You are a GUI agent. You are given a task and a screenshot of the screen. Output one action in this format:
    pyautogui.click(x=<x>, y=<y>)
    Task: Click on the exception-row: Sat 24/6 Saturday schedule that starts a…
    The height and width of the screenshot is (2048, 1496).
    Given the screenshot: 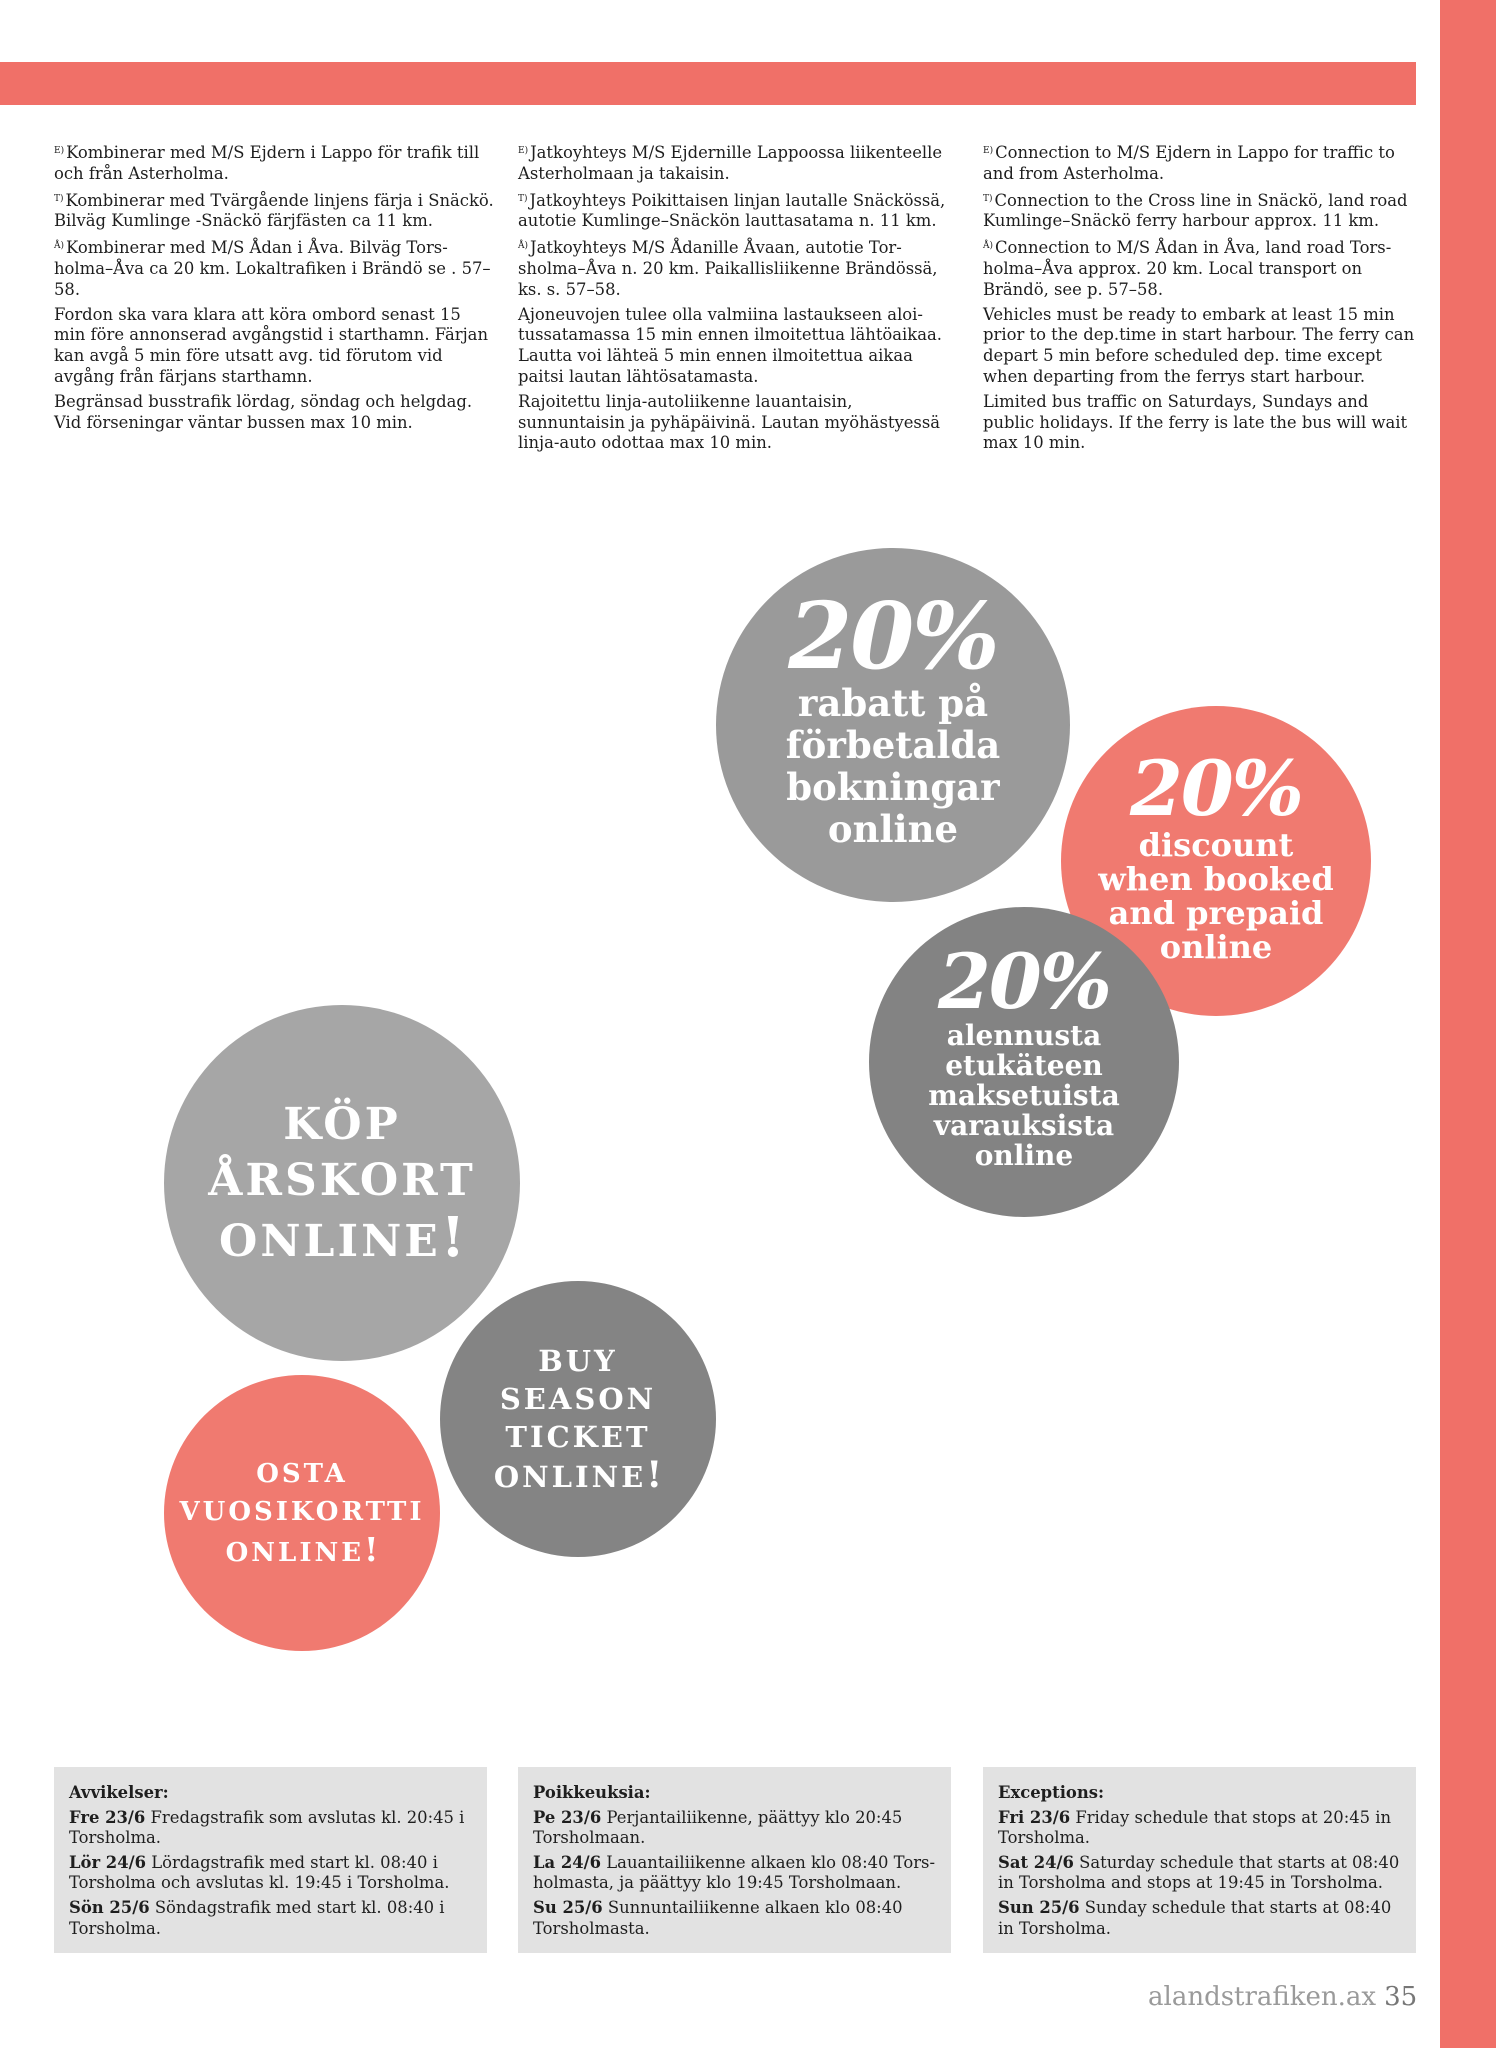 What is the action you would take?
    pyautogui.click(x=1199, y=1873)
    